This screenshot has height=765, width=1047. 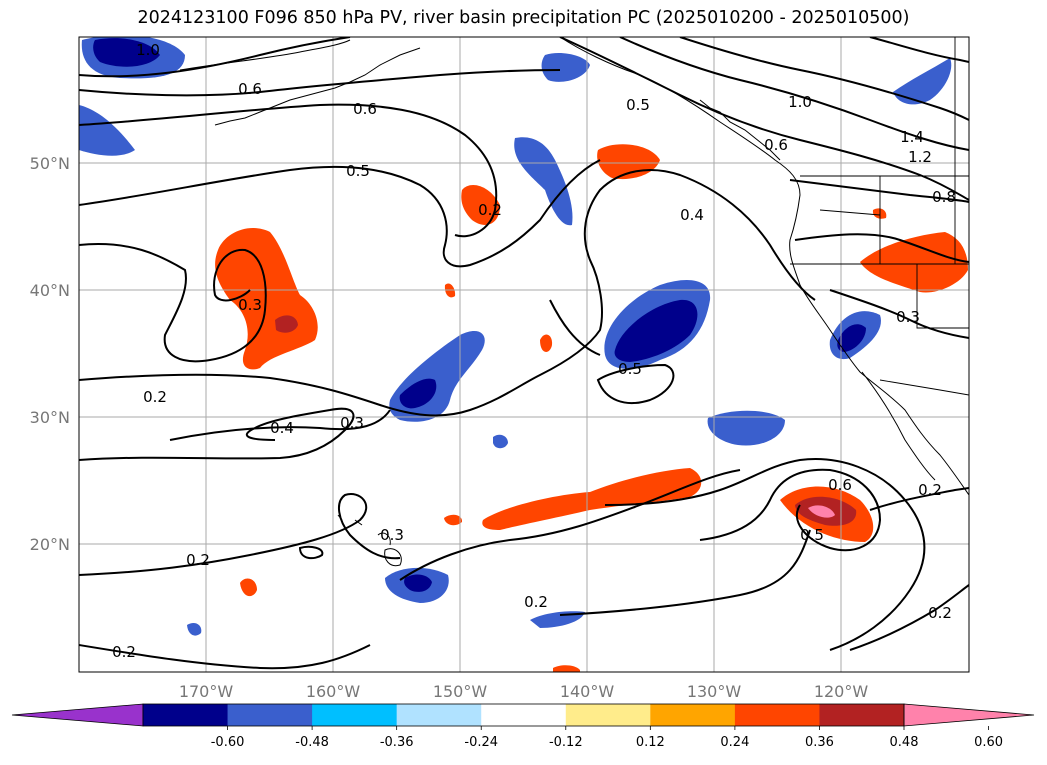 What do you see at coordinates (206, 691) in the screenshot?
I see `lon-tick-label: 170°W` at bounding box center [206, 691].